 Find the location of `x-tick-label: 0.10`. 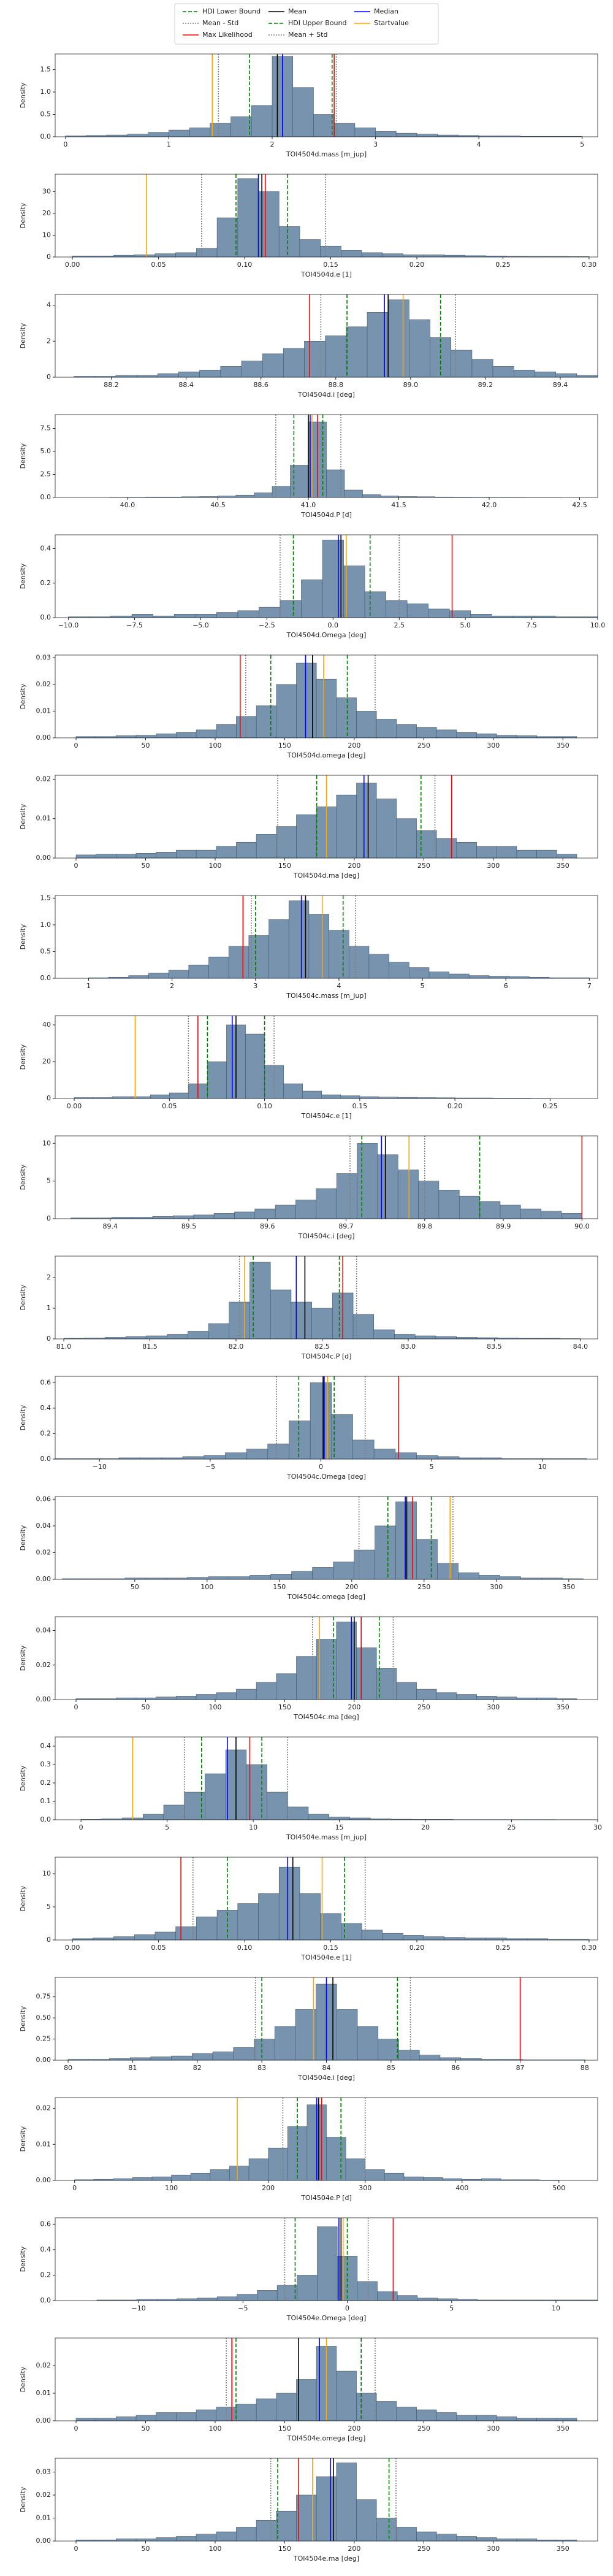

x-tick-label: 0.10 is located at coordinates (245, 265).